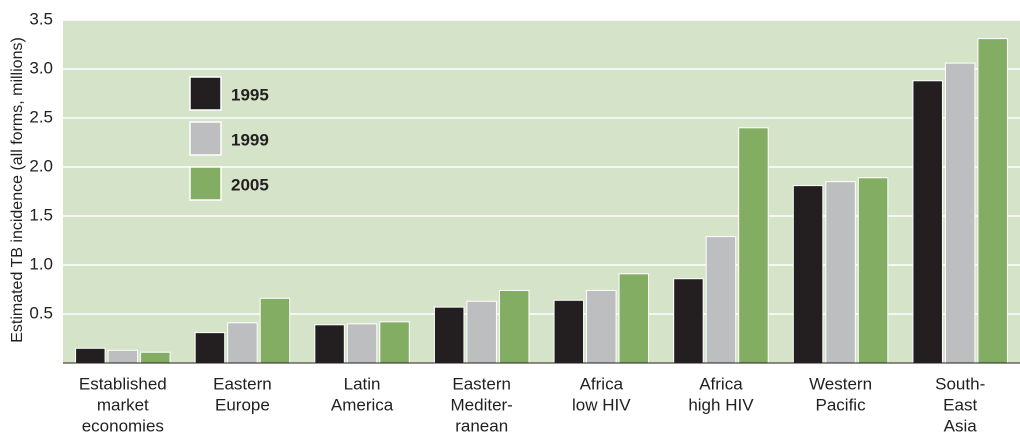 The width and height of the screenshot is (1020, 443). What do you see at coordinates (41, 312) in the screenshot?
I see `y-tick-label: 0.5` at bounding box center [41, 312].